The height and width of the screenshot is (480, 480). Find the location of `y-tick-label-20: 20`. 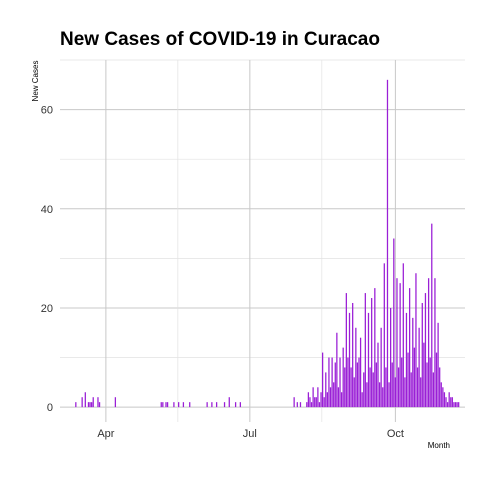

y-tick-label-20: 20 is located at coordinates (47, 309).